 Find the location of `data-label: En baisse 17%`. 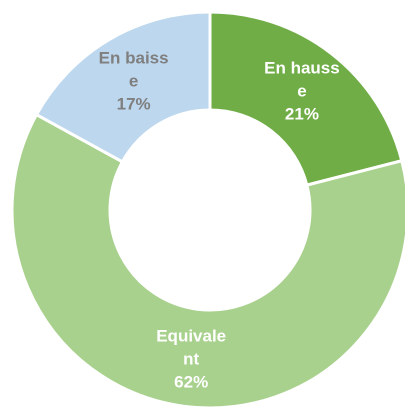

data-label: En baisse 17% is located at coordinates (134, 80).